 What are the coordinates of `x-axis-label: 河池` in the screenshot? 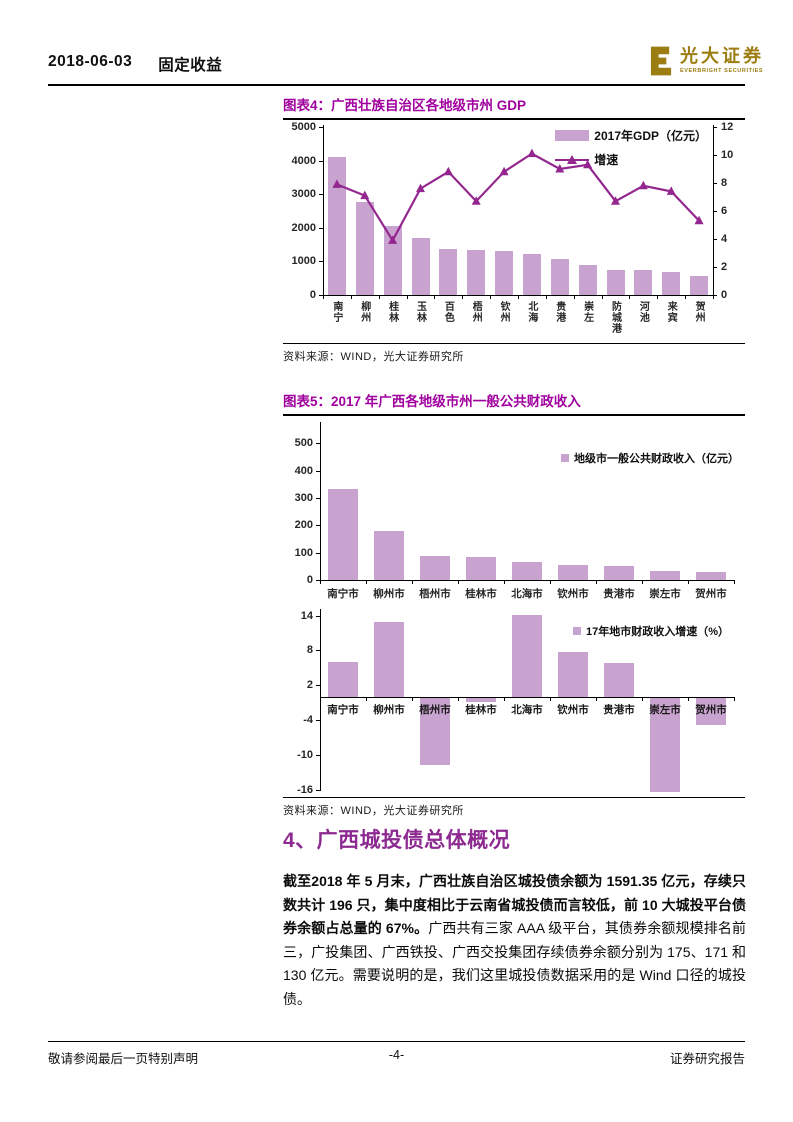 It's located at (643, 312).